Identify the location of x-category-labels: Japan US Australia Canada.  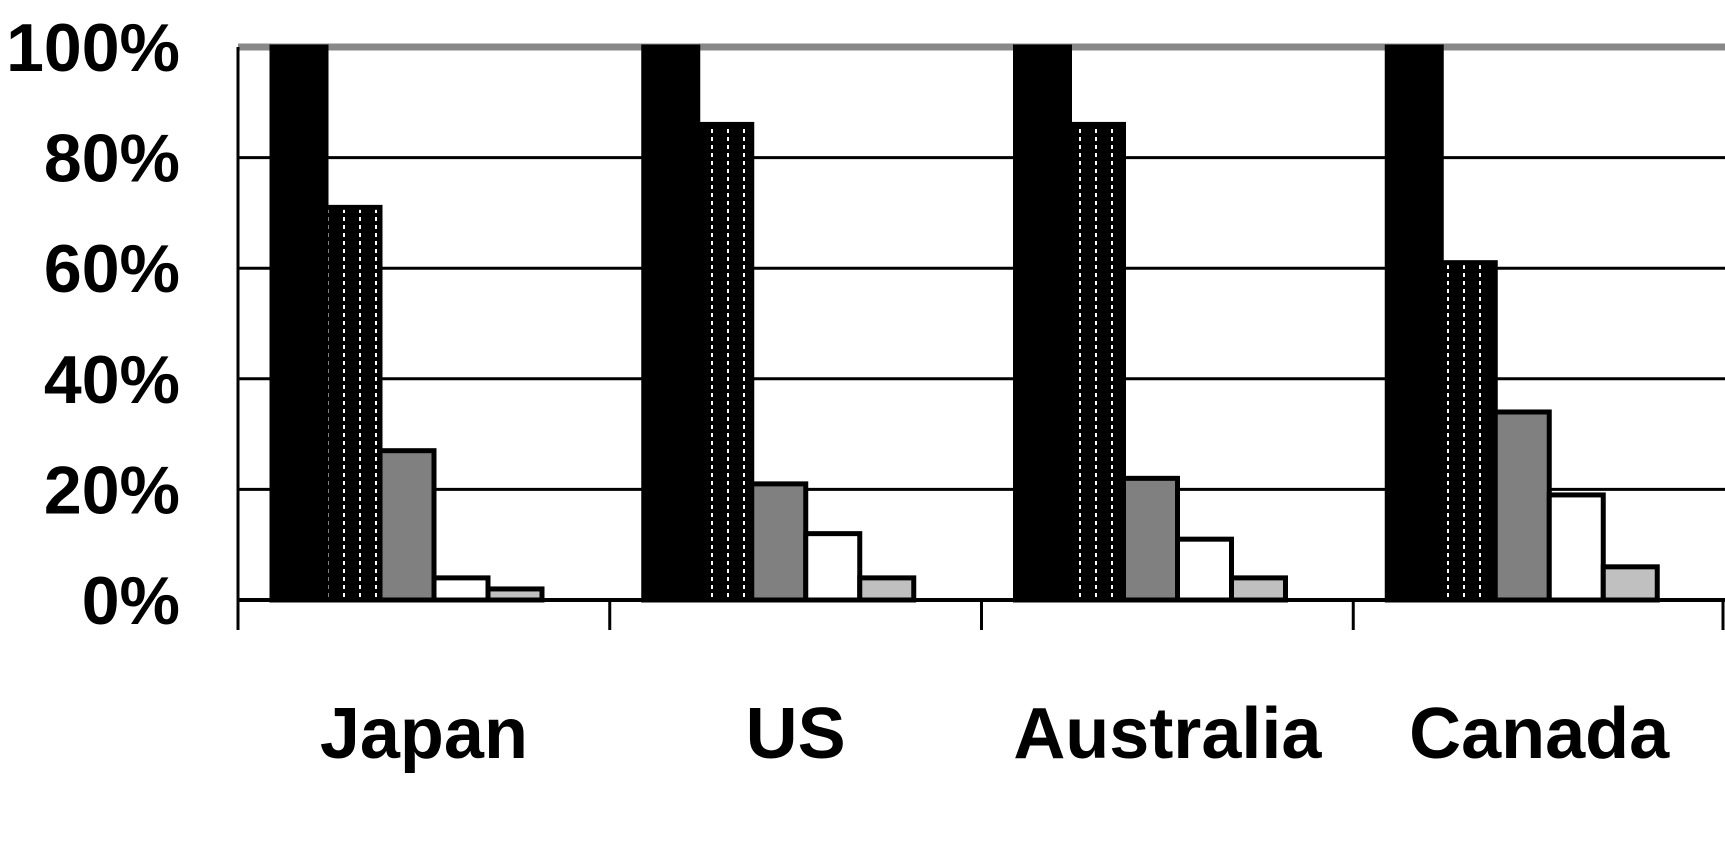
(995, 734).